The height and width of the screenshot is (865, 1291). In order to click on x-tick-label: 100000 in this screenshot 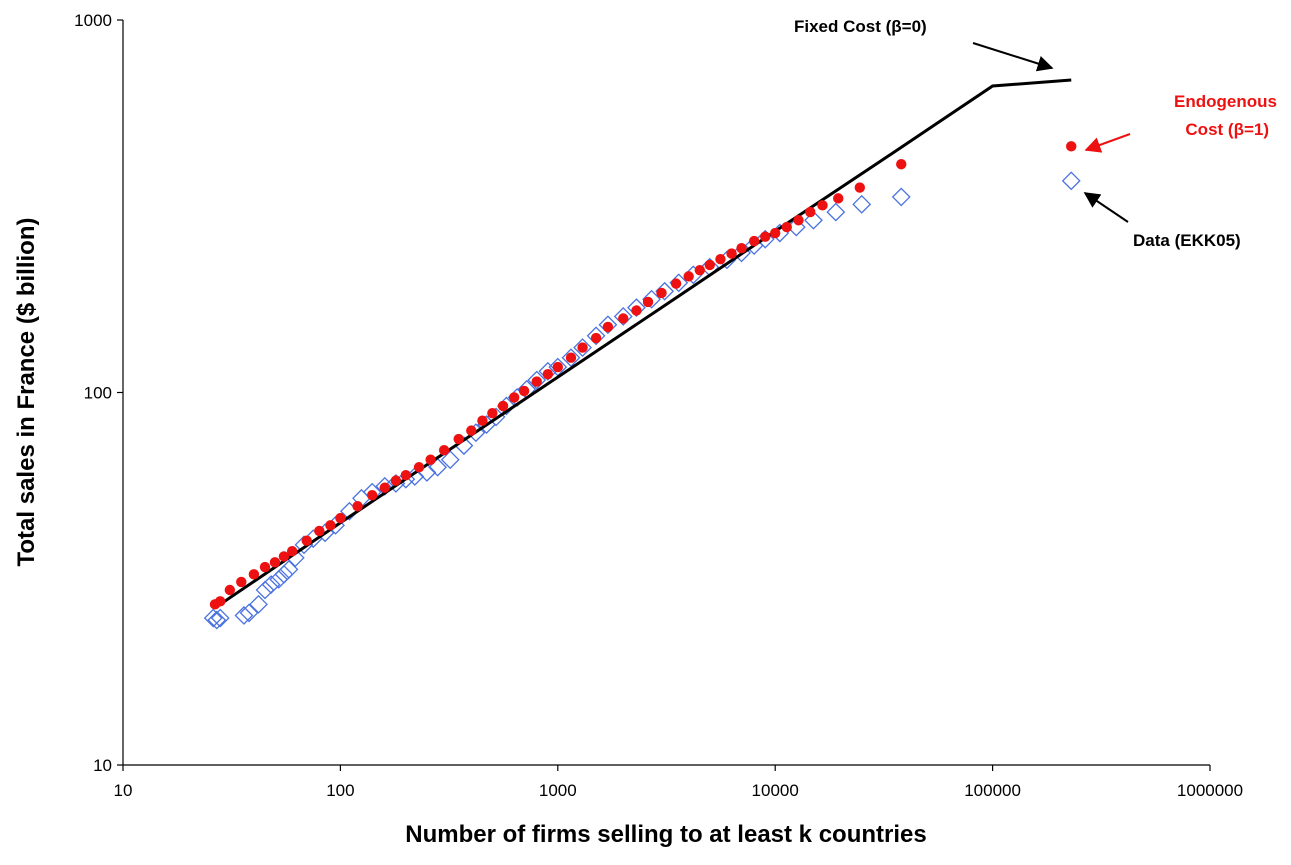, I will do `click(992, 790)`.